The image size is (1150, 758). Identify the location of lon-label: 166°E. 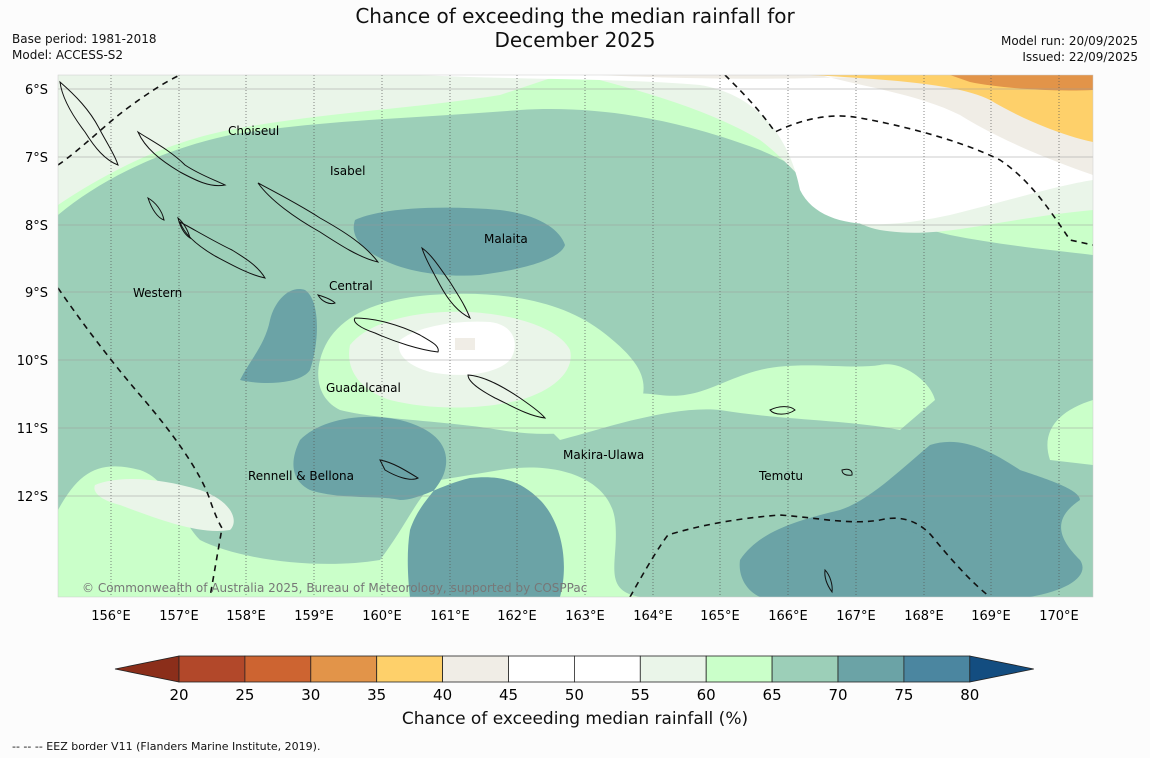
(788, 616).